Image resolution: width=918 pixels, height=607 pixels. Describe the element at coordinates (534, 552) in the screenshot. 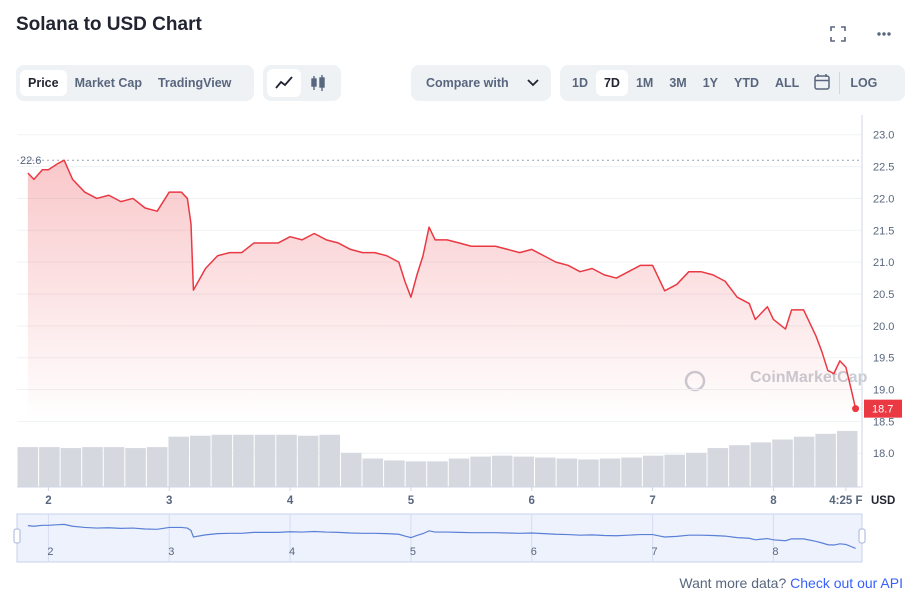

I see `nav-tick-label: 6` at that location.